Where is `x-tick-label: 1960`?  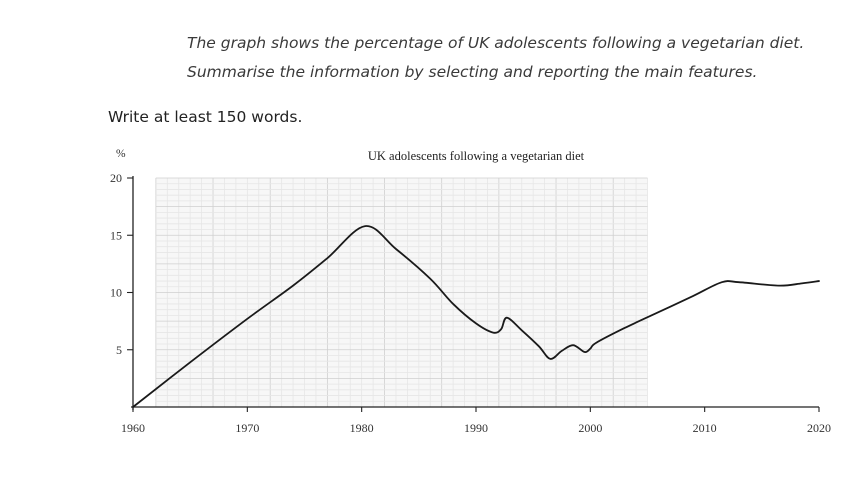
x-tick-label: 1960 is located at coordinates (133, 428).